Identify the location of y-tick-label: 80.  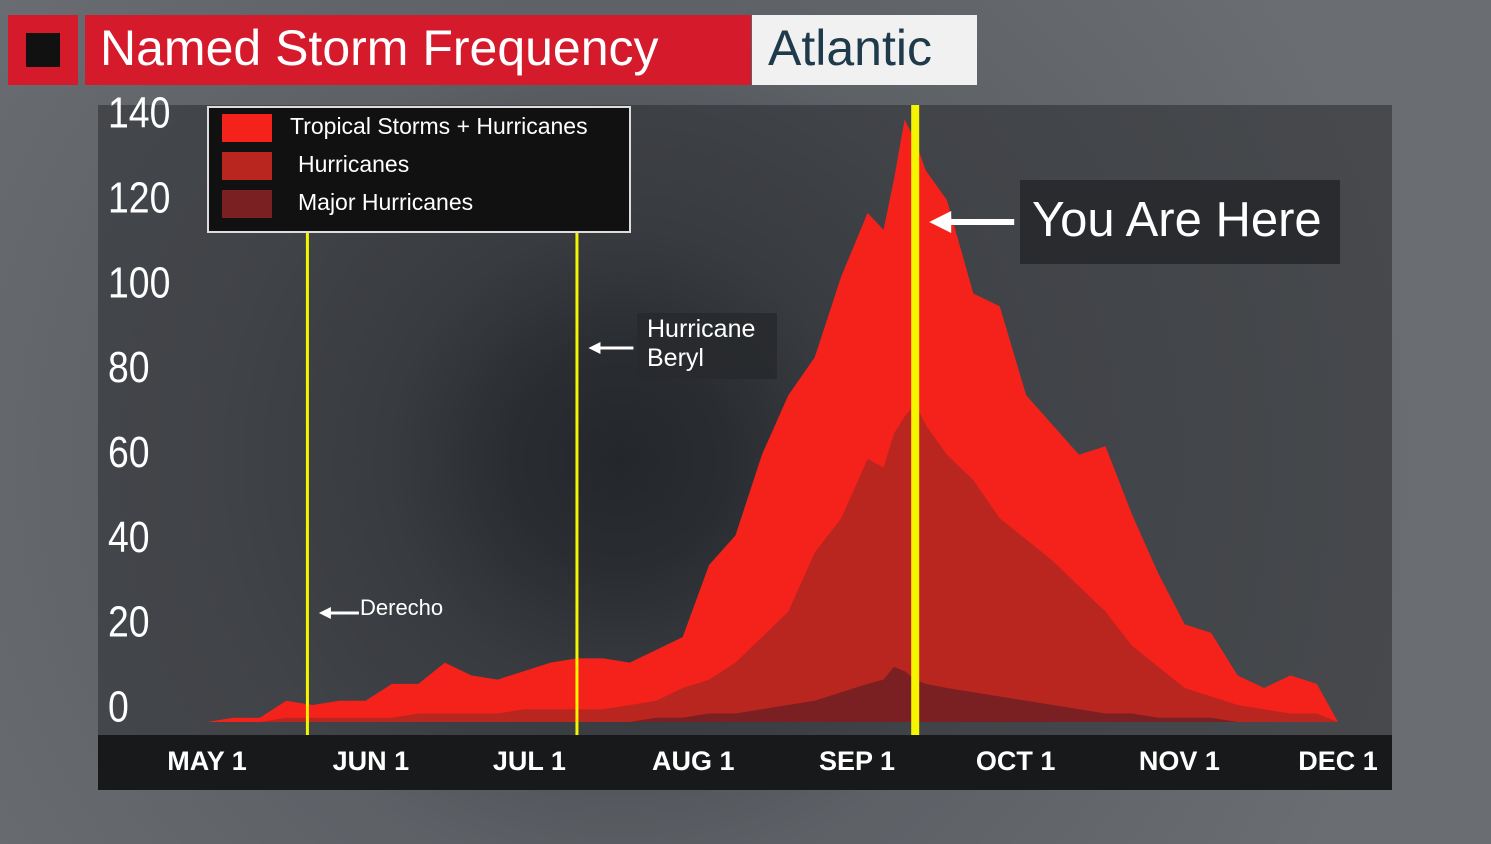
(129, 367).